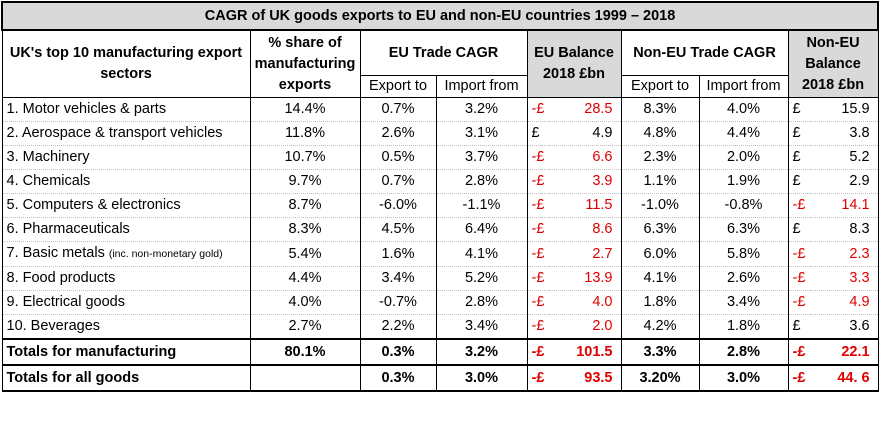 The image size is (881, 424). Describe the element at coordinates (660, 133) in the screenshot. I see `noneu-export-cell: 4.8%` at that location.